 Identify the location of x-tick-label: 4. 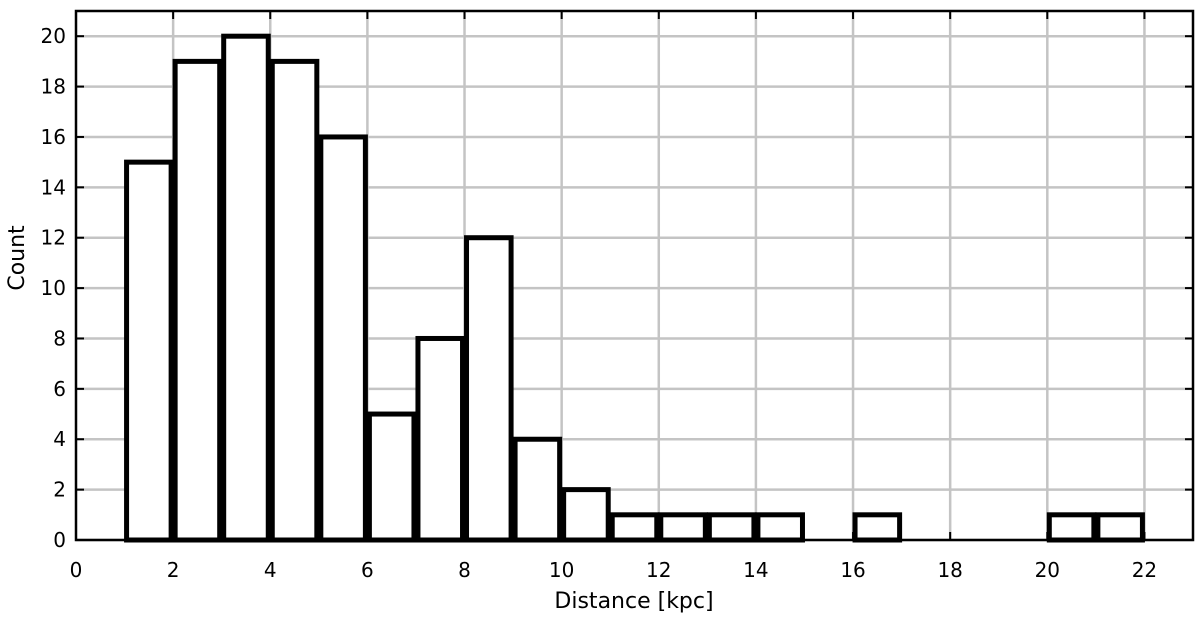
(270, 570).